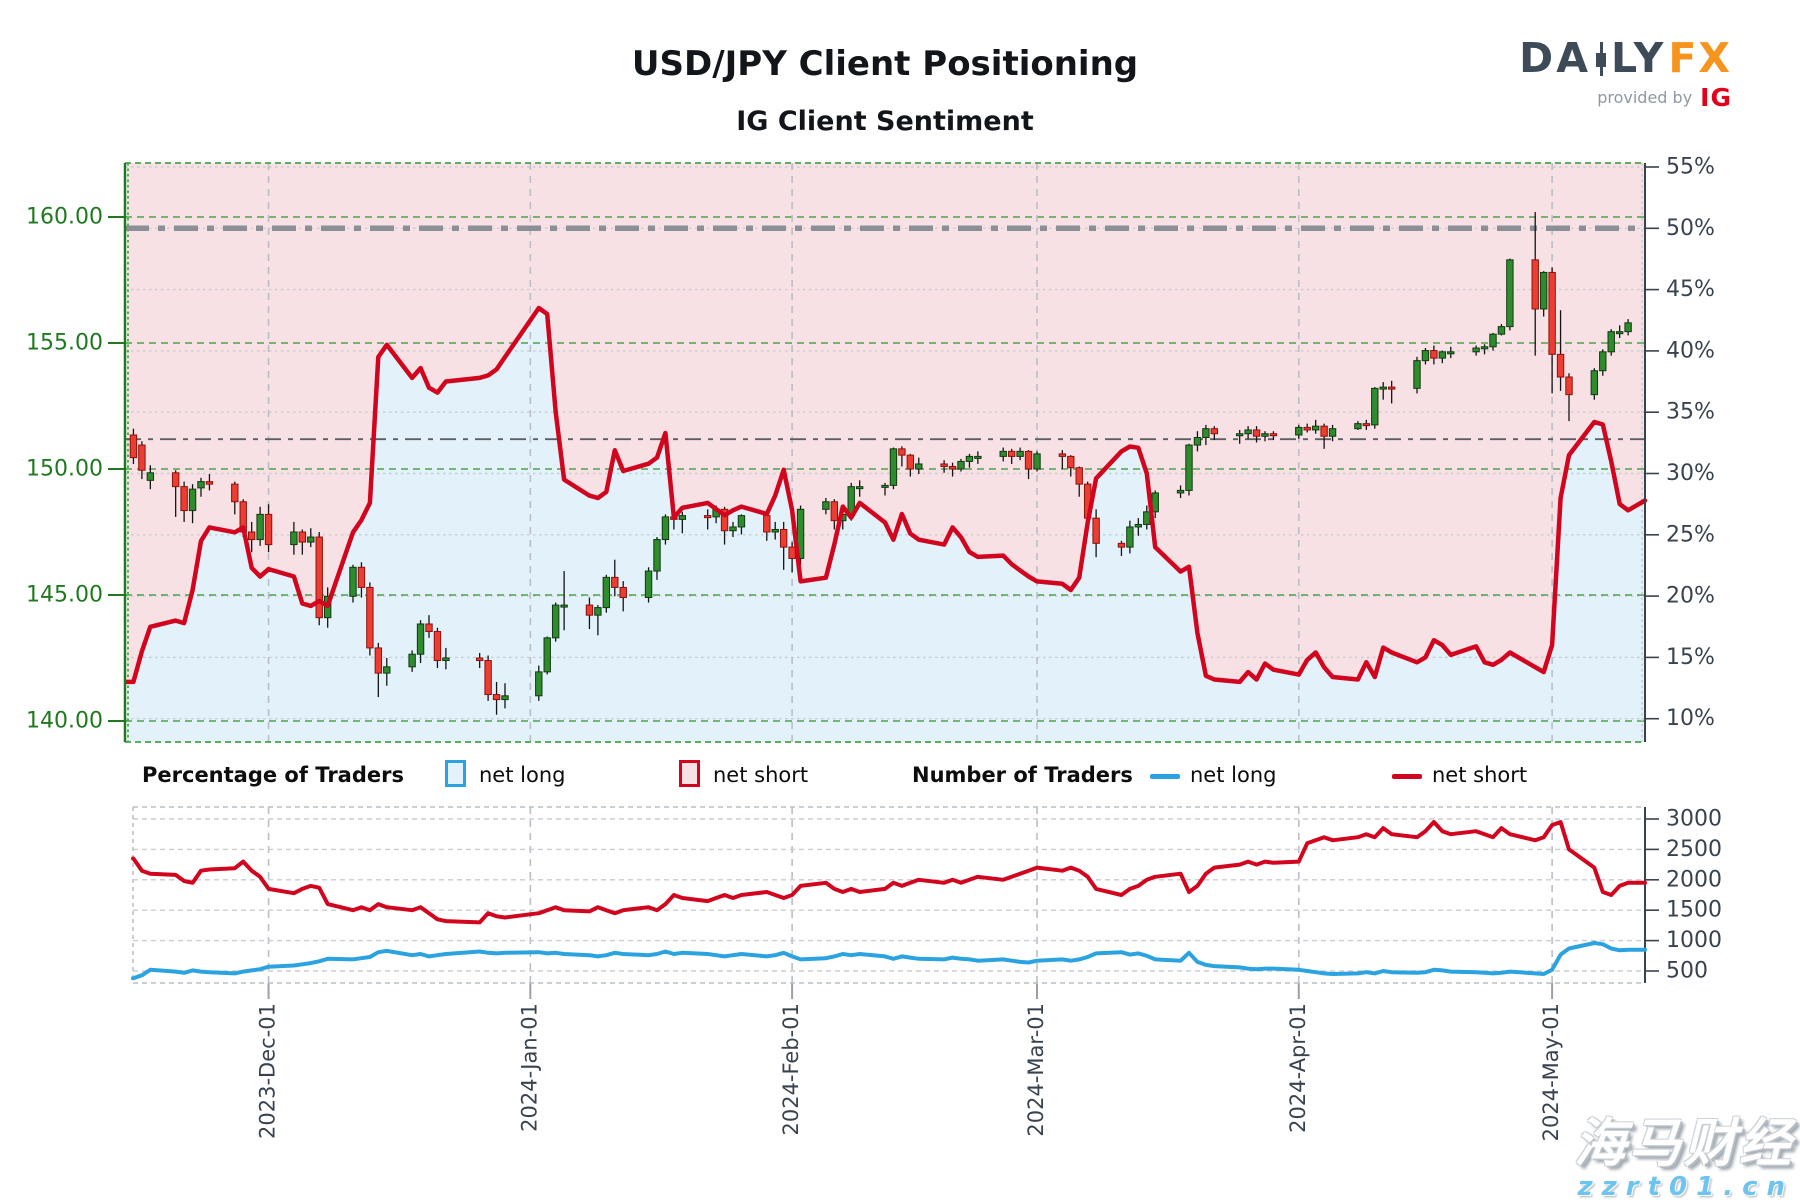 The image size is (1800, 1200). I want to click on price-axis-label: 155.00, so click(64, 343).